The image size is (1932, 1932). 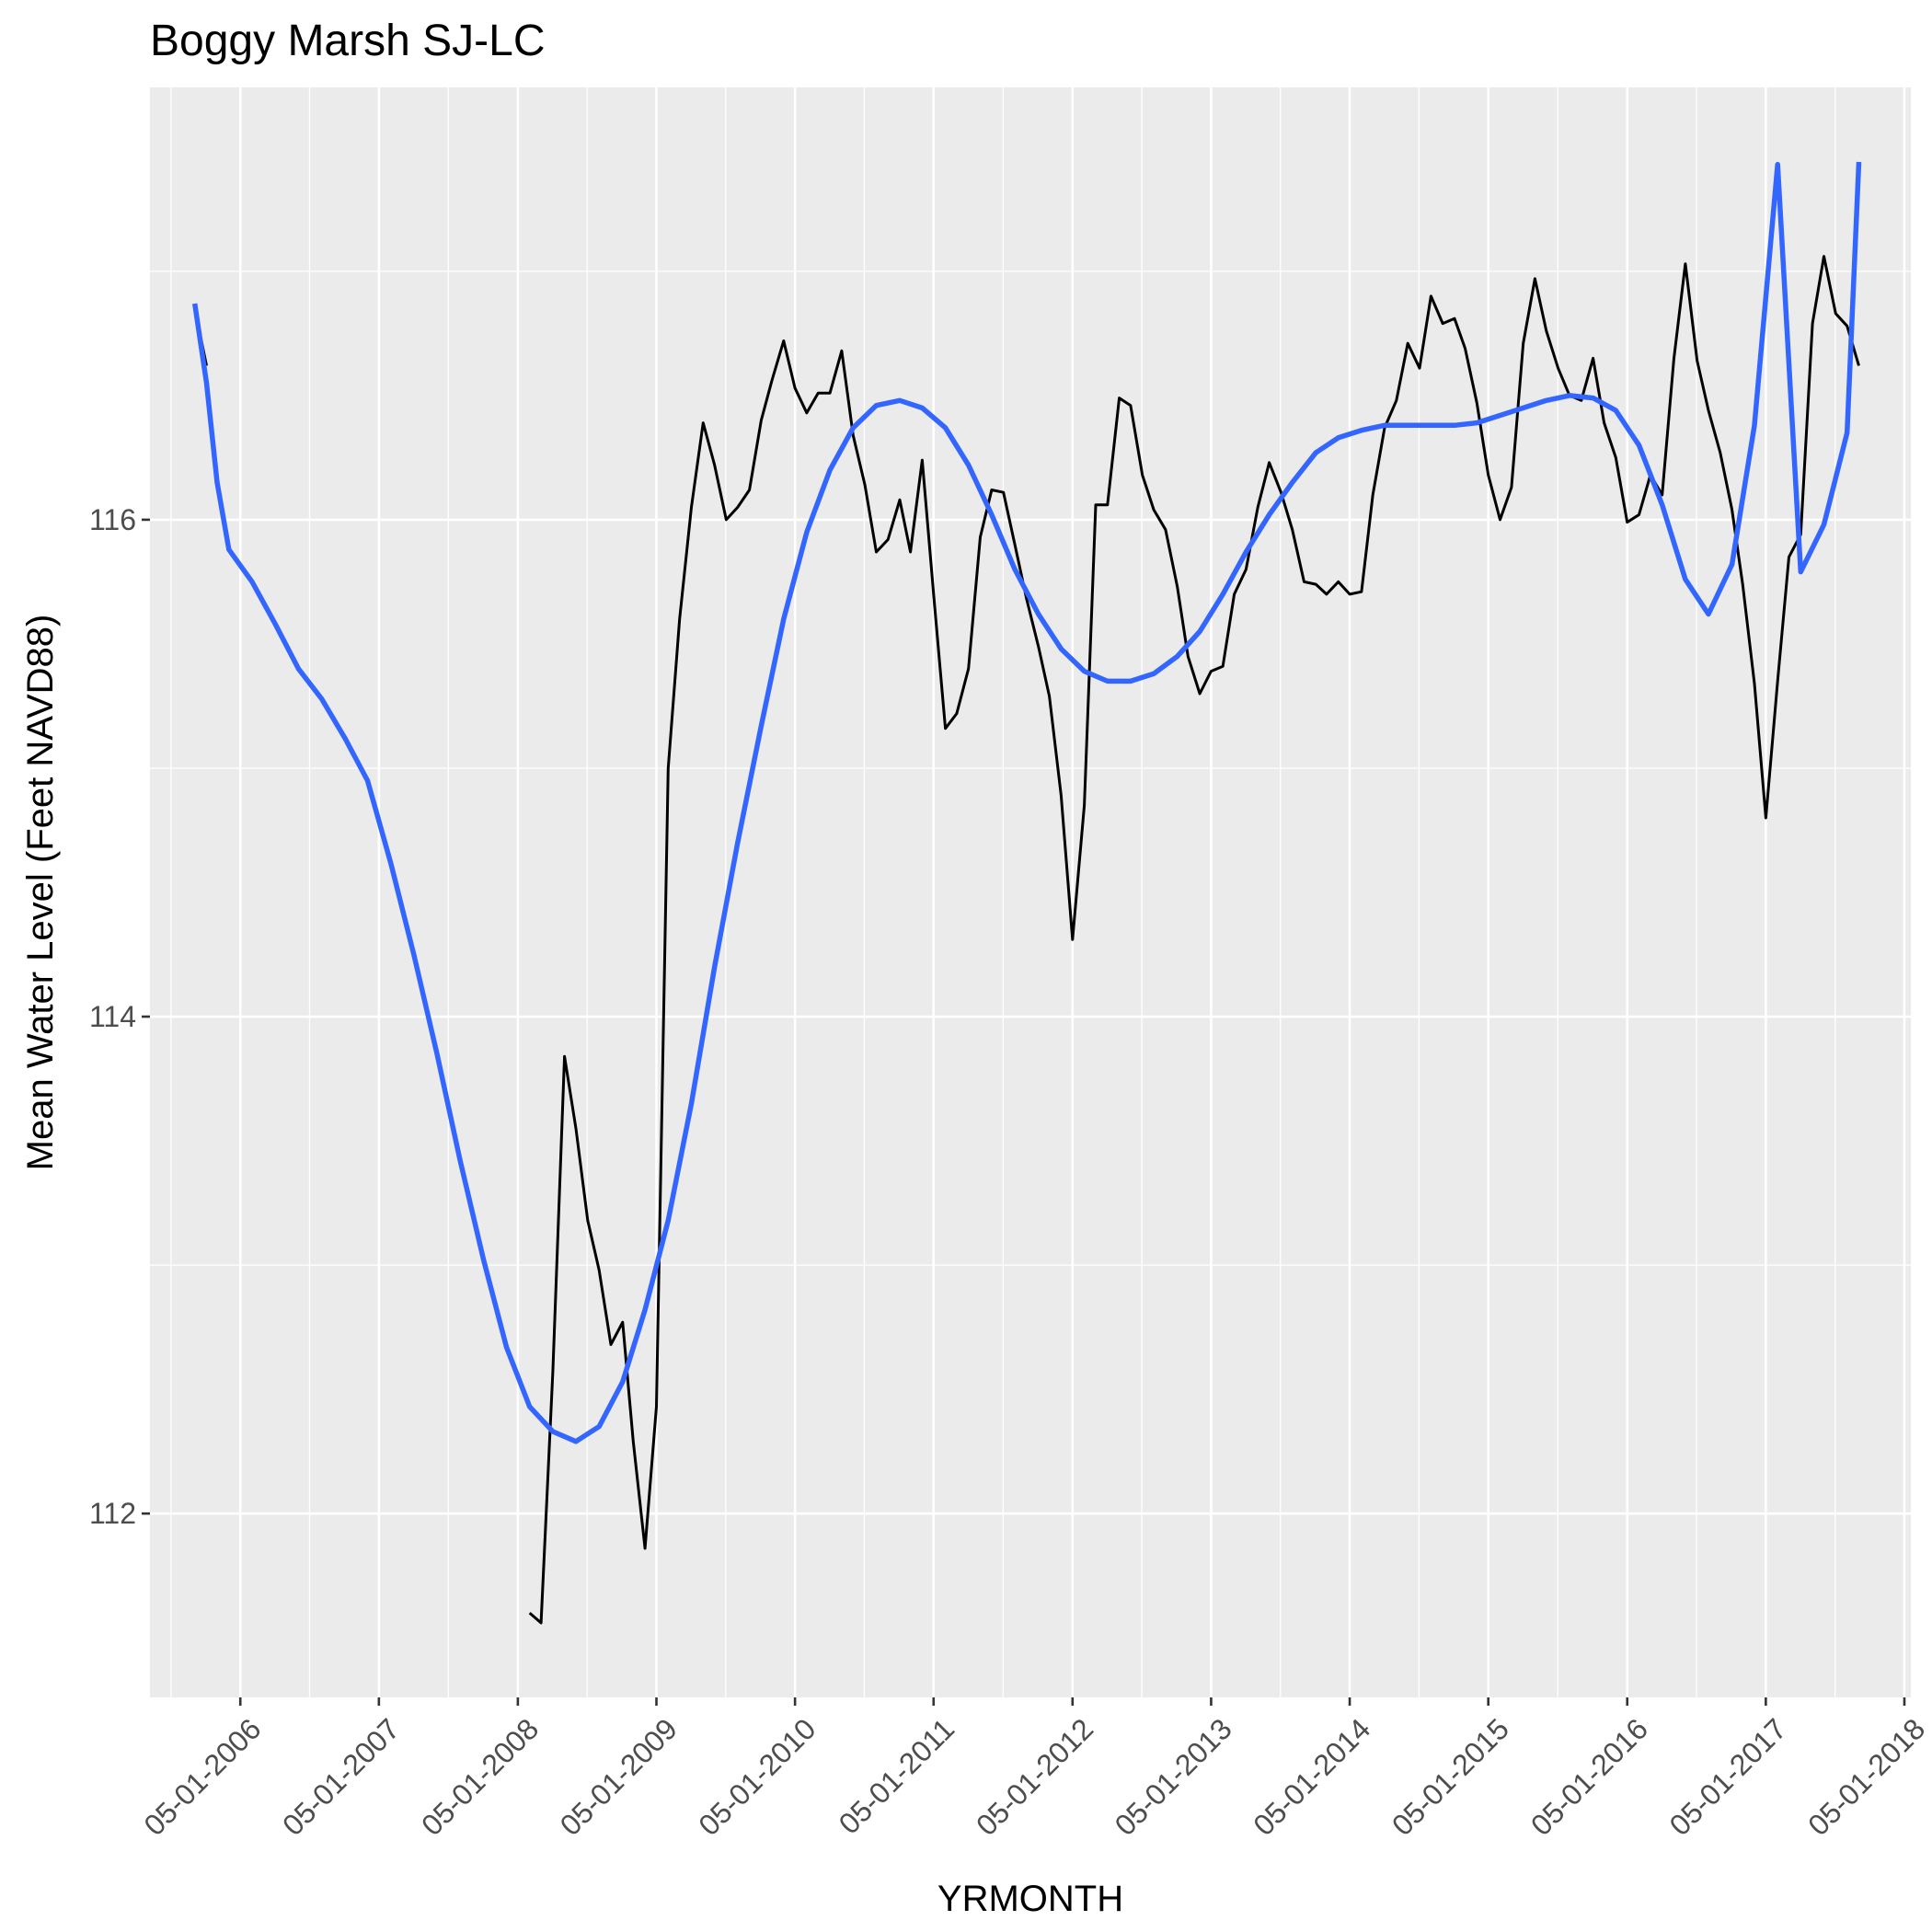 What do you see at coordinates (1030, 1899) in the screenshot?
I see `x-axis-title: YRMONTH` at bounding box center [1030, 1899].